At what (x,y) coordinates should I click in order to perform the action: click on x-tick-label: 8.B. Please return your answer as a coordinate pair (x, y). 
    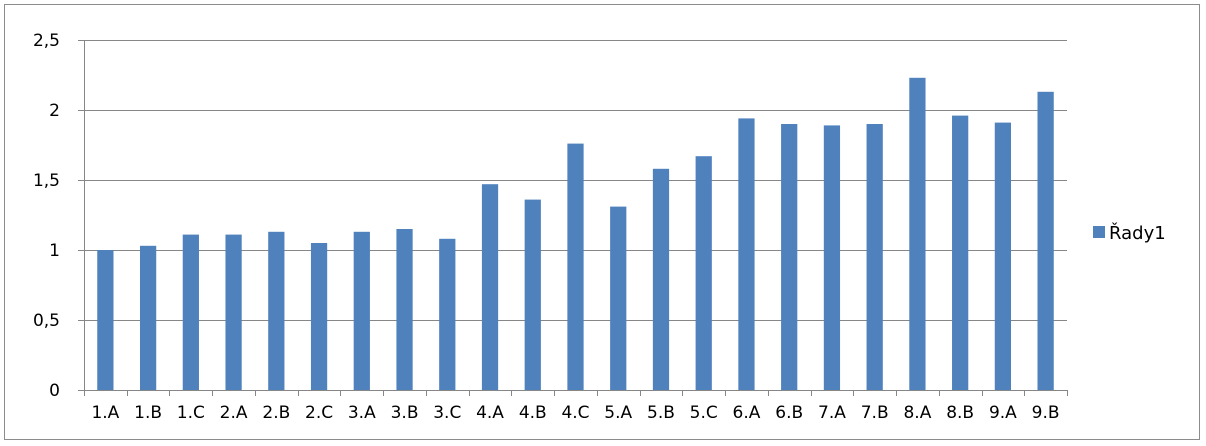
    Looking at the image, I should click on (960, 413).